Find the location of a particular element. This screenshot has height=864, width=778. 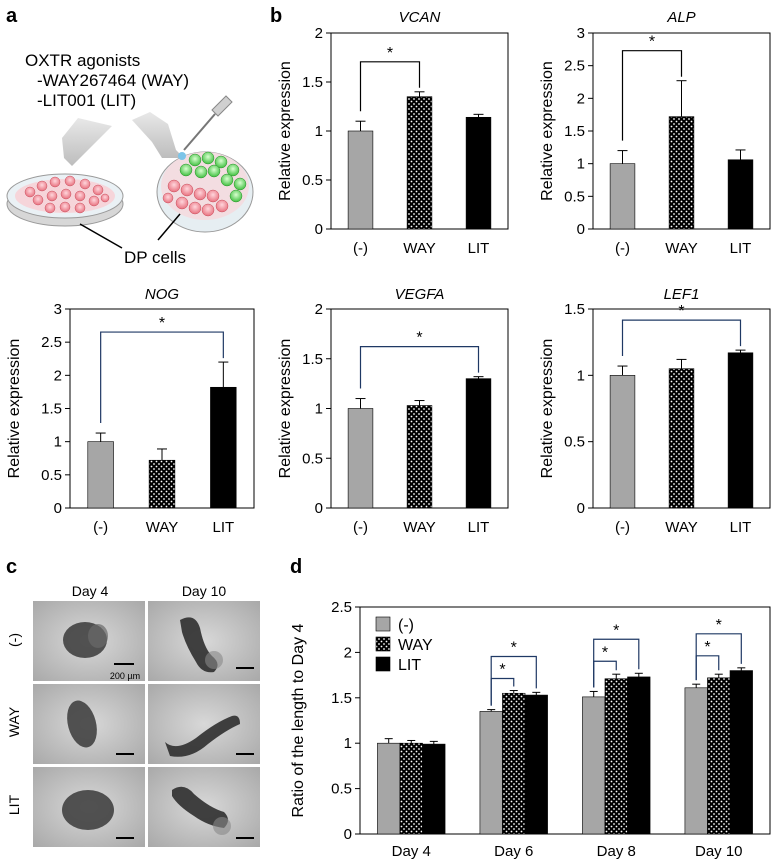

chart-title-vcan: VCAN is located at coordinates (420, 17).